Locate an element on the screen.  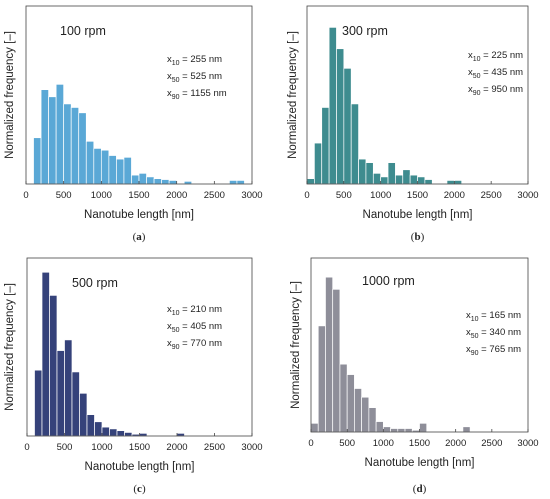
percentile-stat: x10 = 225 nm is located at coordinates (495, 56).